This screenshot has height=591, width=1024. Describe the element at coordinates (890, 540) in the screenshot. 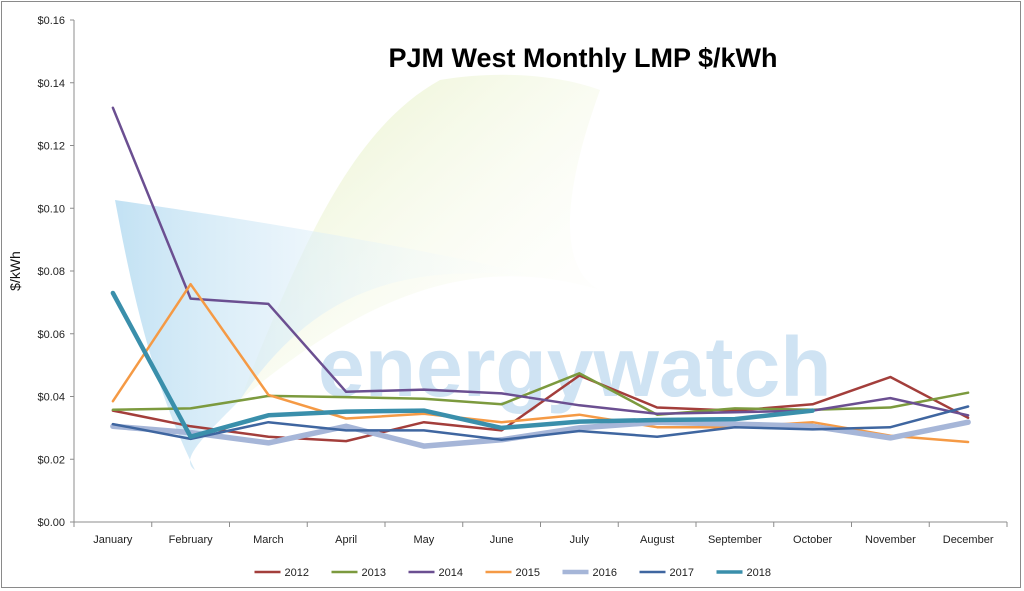

I see `x-tick-label: November` at that location.